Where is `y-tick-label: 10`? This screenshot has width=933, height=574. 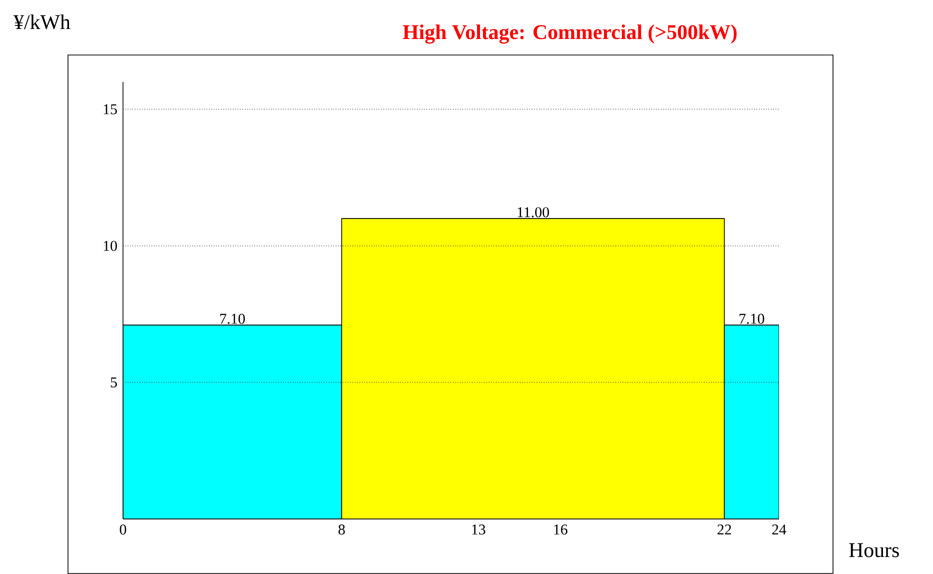 y-tick-label: 10 is located at coordinates (110, 245).